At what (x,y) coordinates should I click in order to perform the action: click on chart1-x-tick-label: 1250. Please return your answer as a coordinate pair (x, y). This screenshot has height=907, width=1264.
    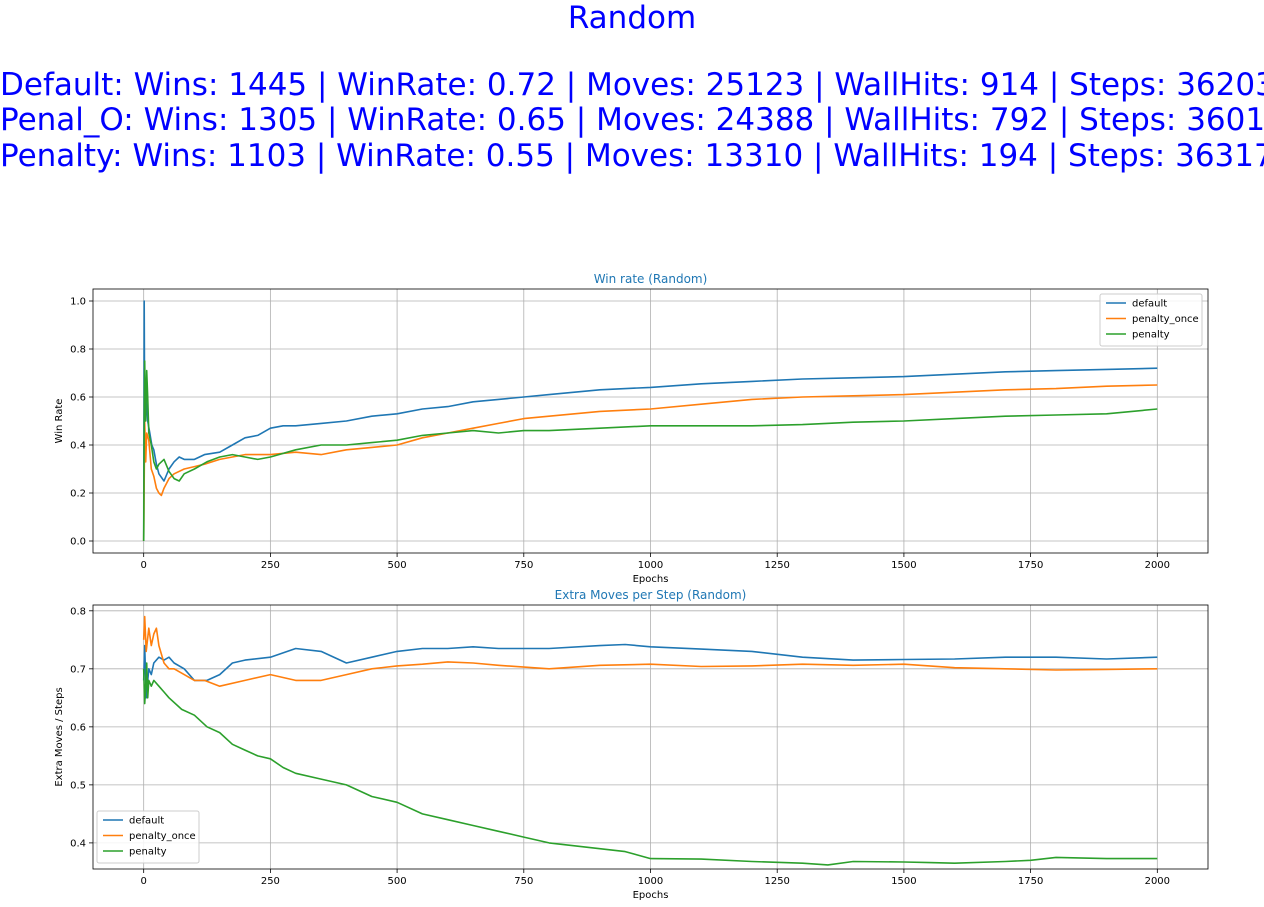
    Looking at the image, I should click on (776, 565).